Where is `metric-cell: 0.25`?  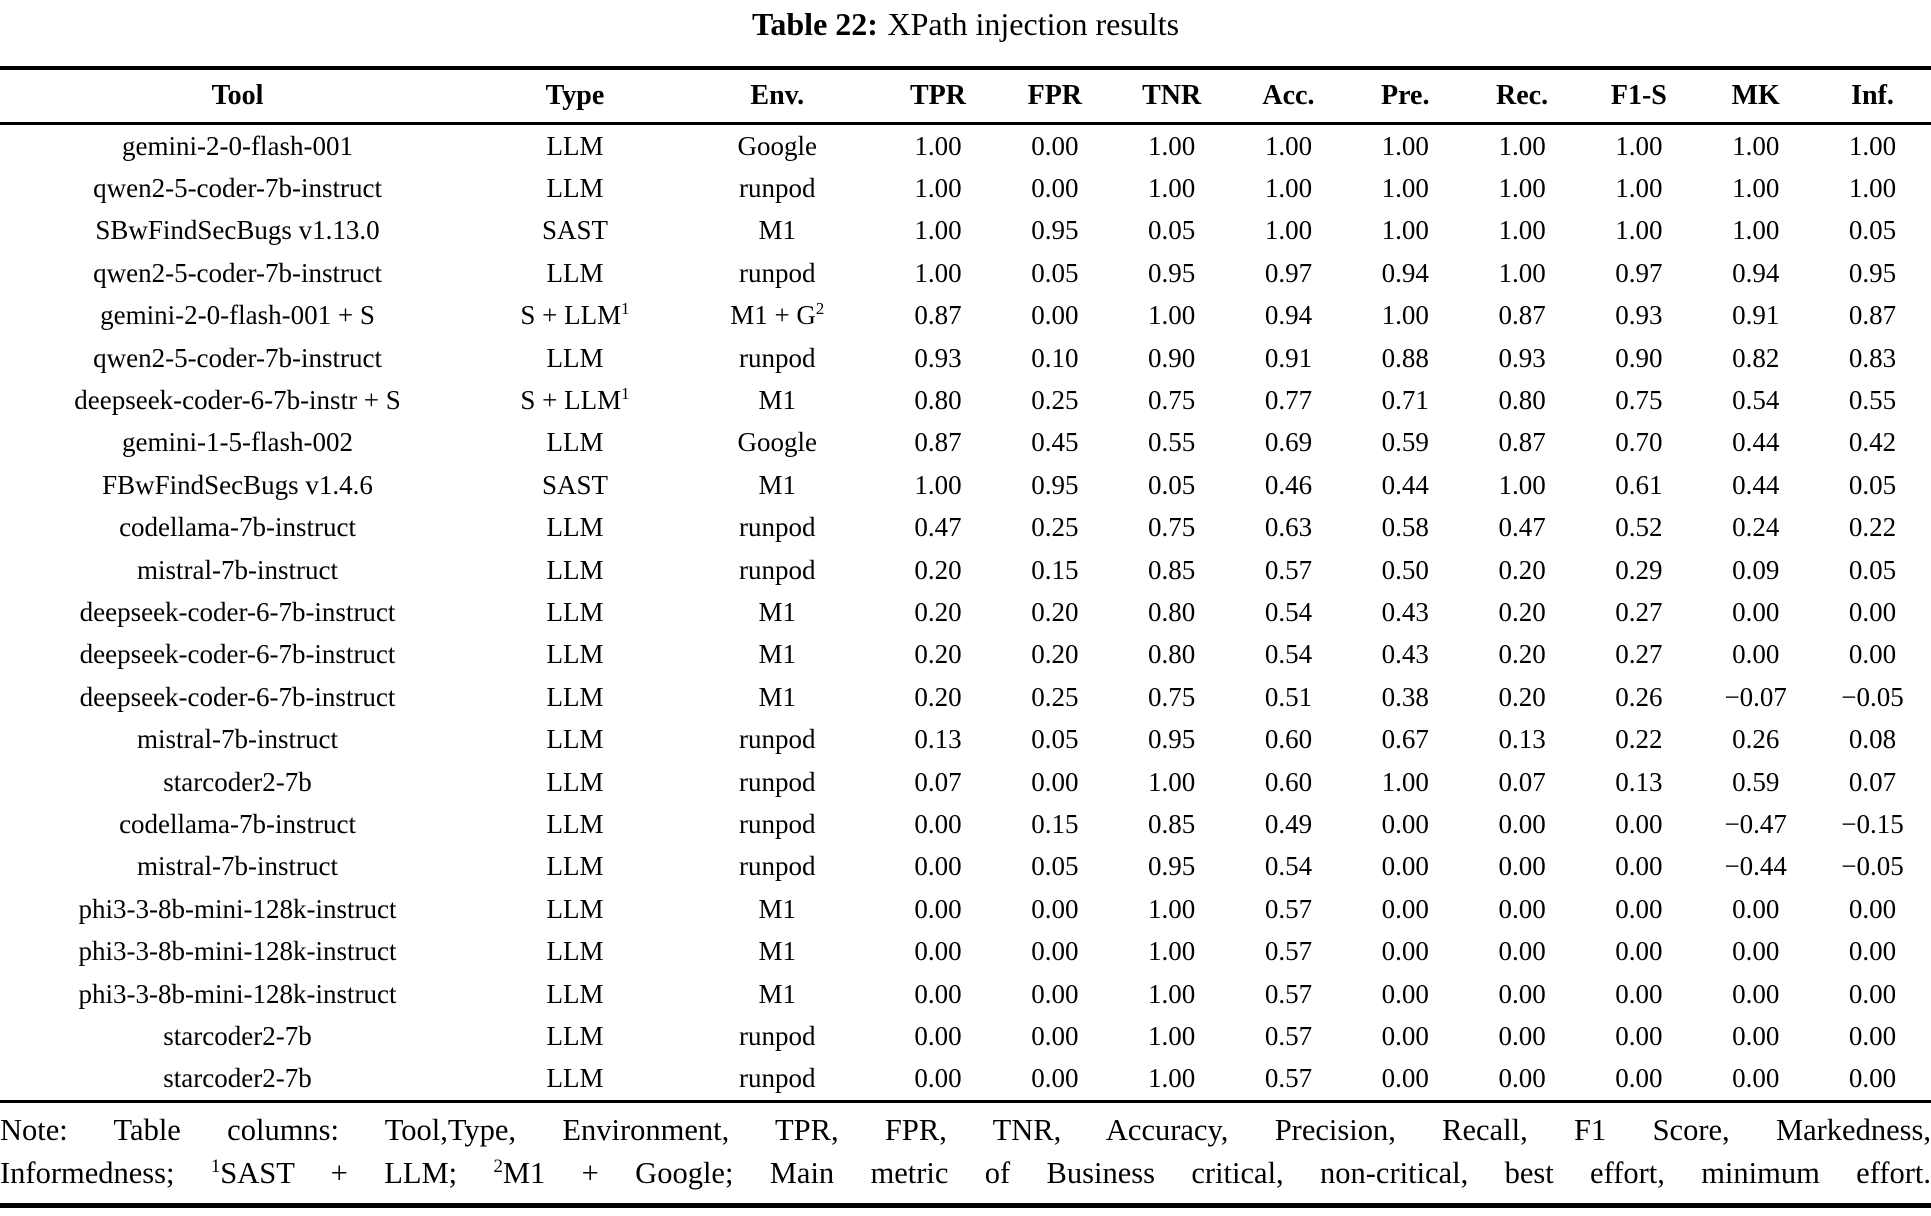
metric-cell: 0.25 is located at coordinates (1055, 400).